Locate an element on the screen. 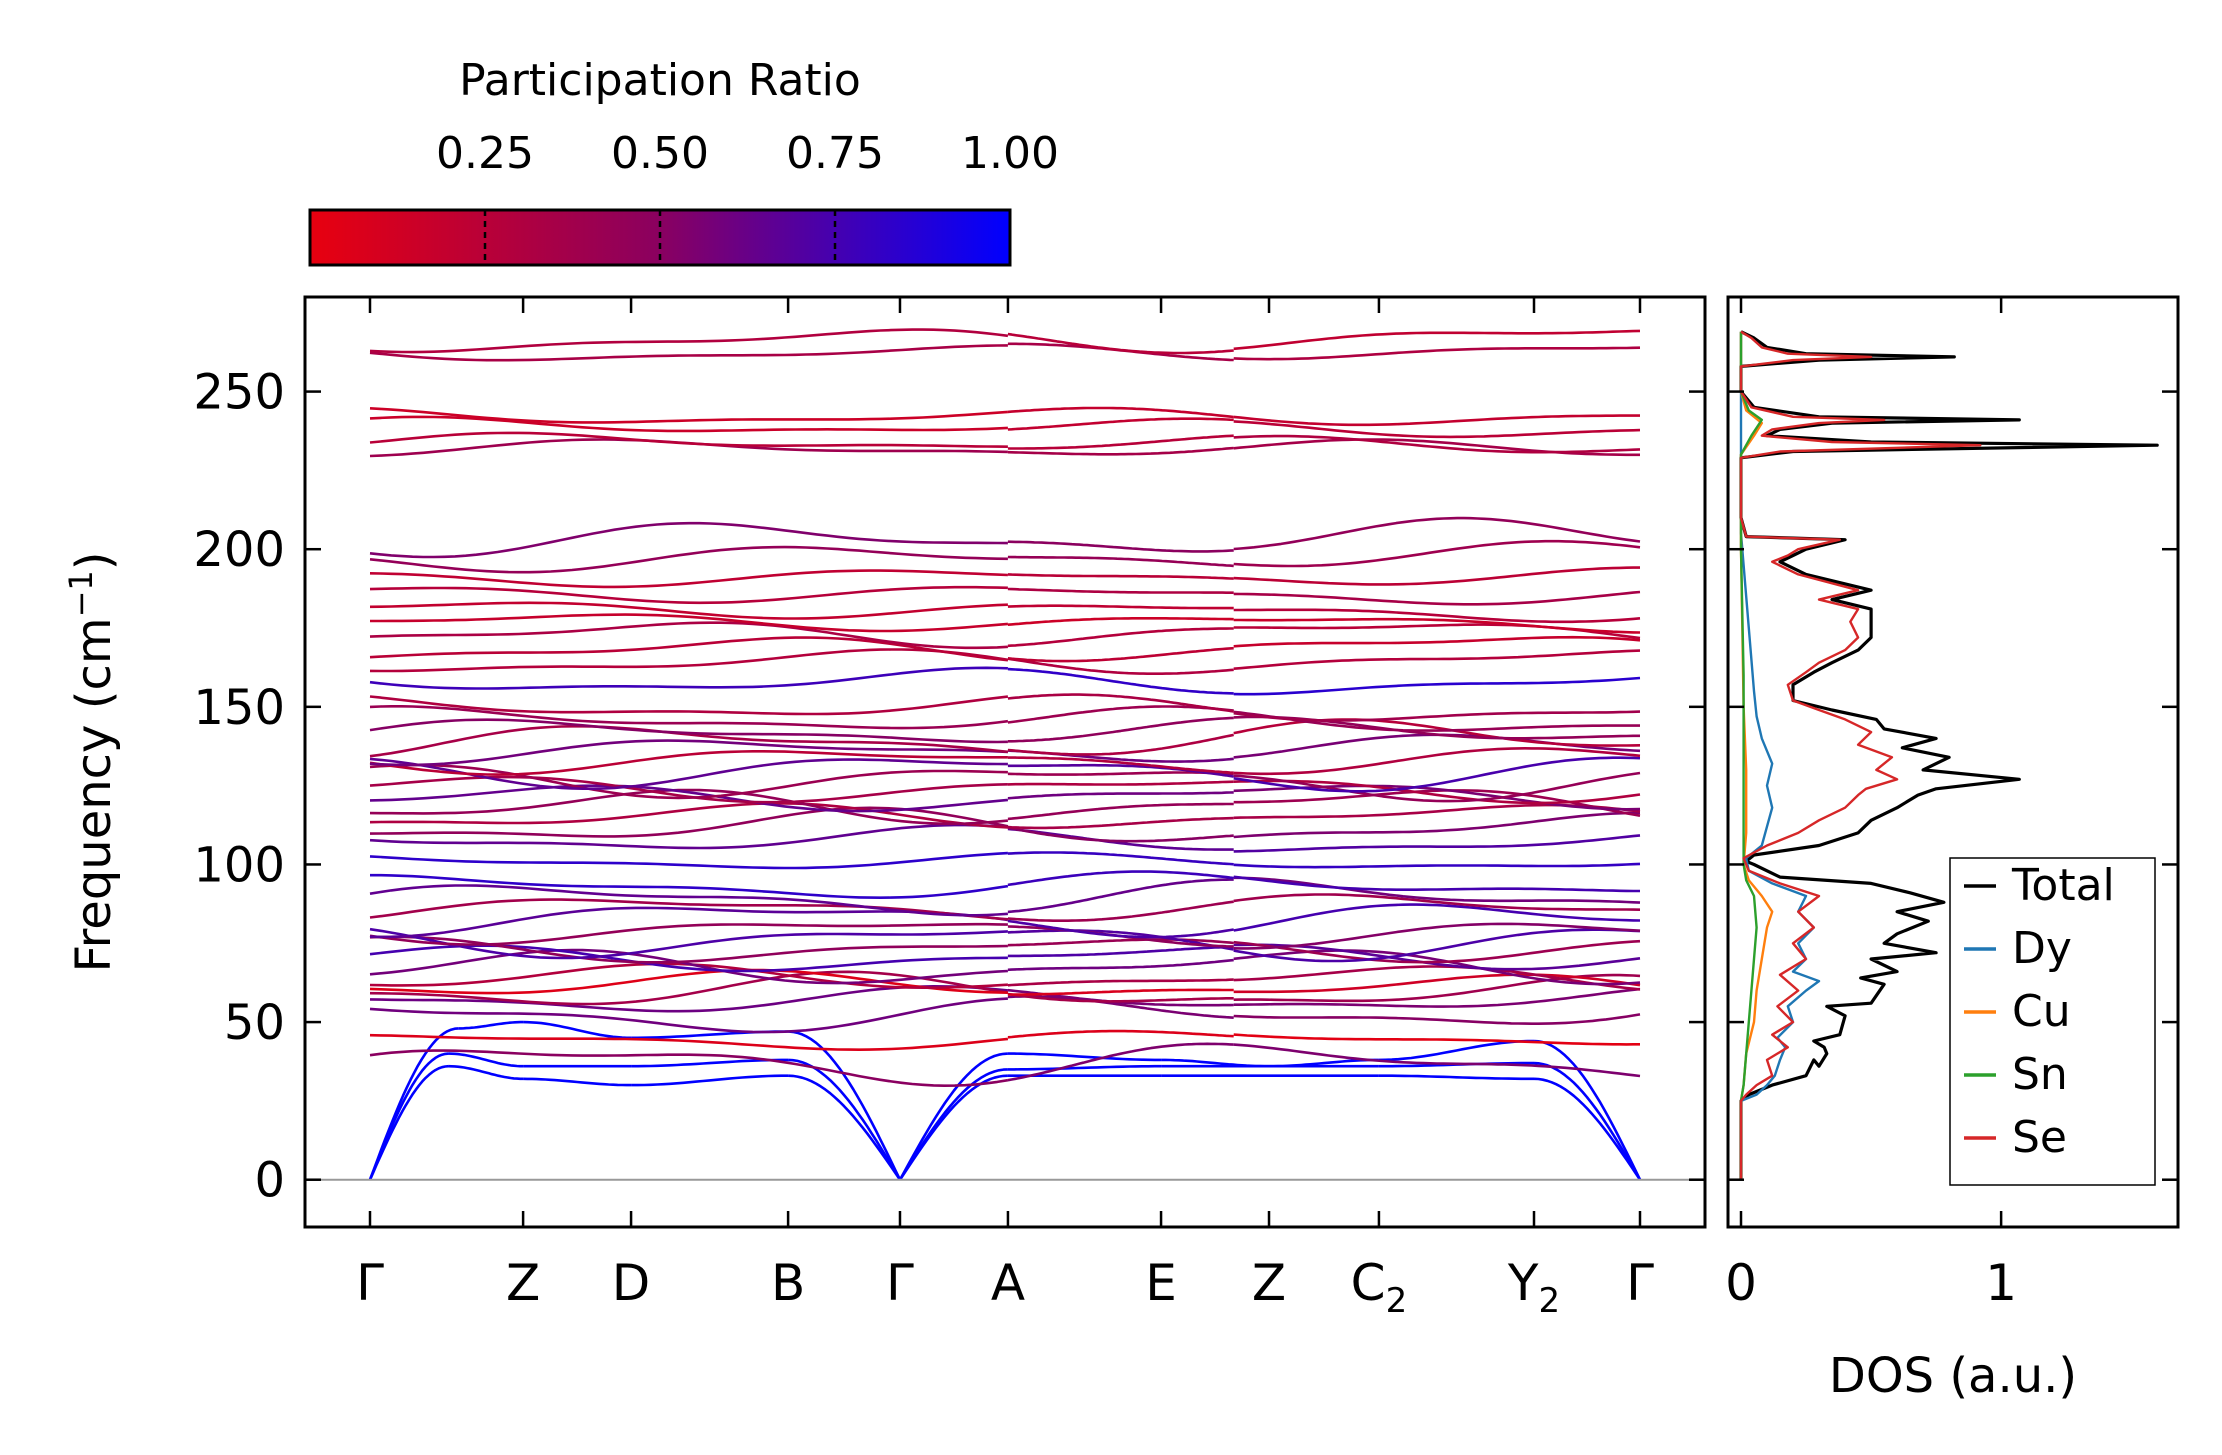 This screenshot has height=1455, width=2222. band-ytick-label-1: 50 is located at coordinates (254, 1023).